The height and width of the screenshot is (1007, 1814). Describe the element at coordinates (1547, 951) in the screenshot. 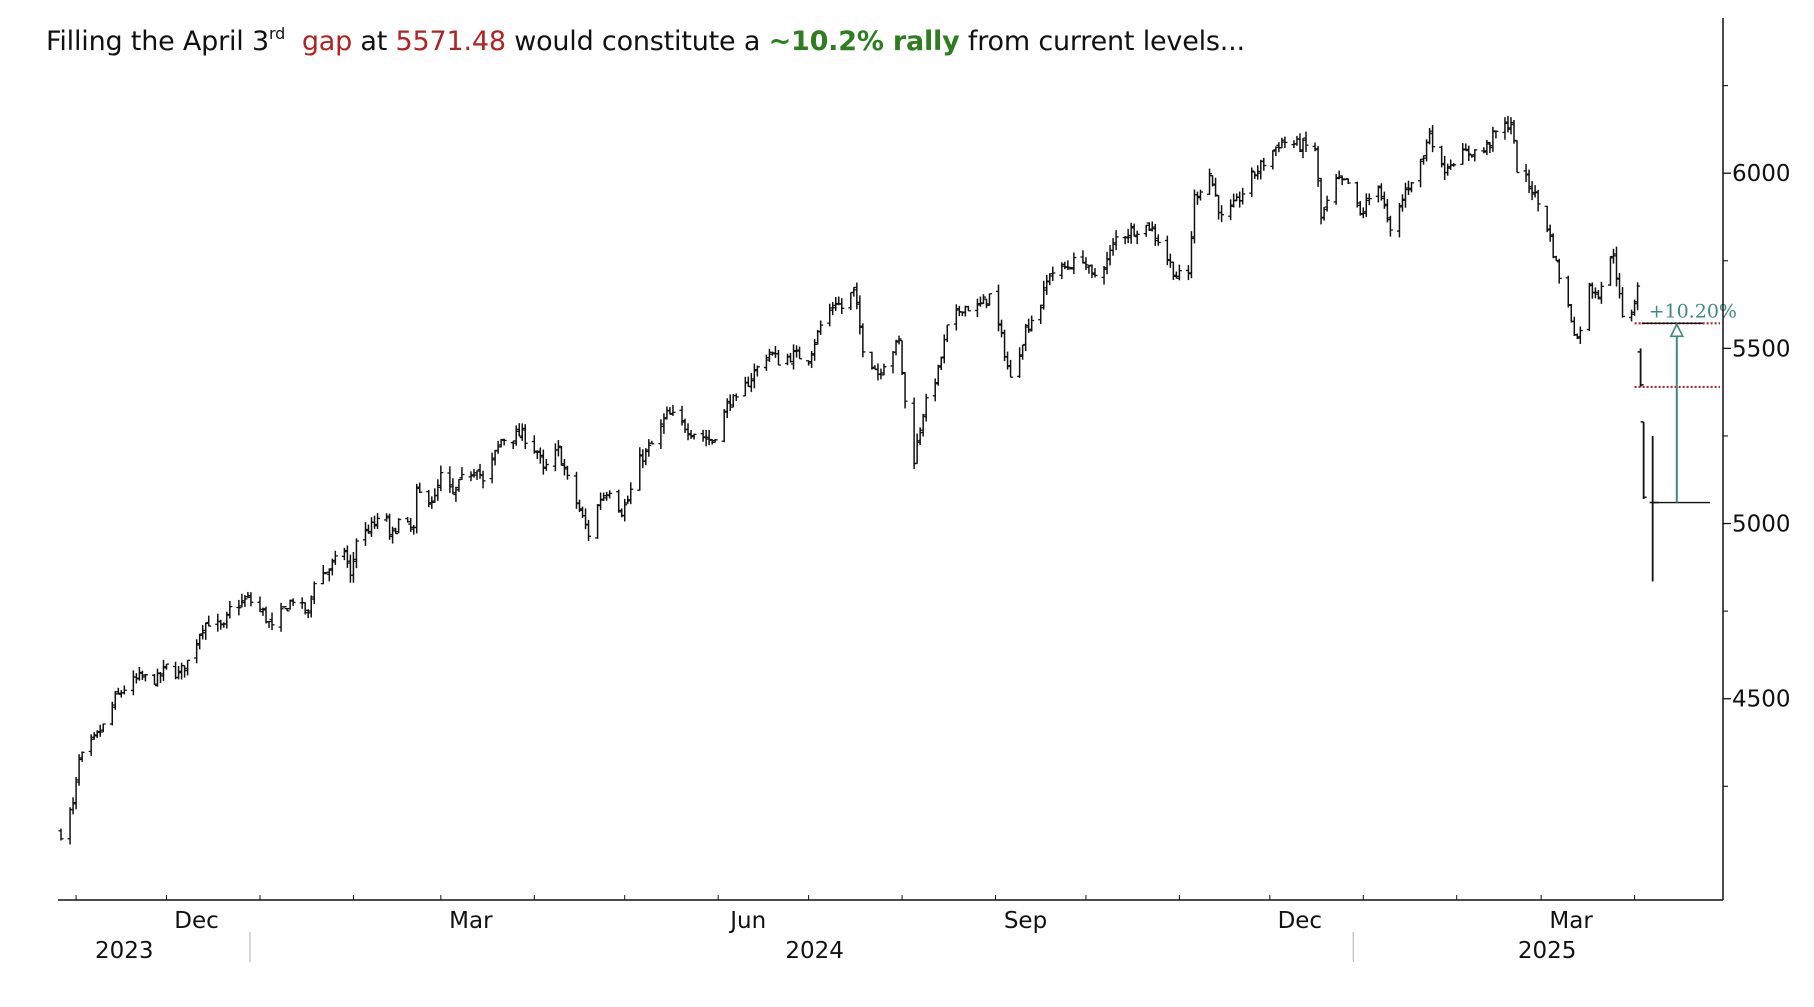

I see `x-year-label: 2025` at that location.